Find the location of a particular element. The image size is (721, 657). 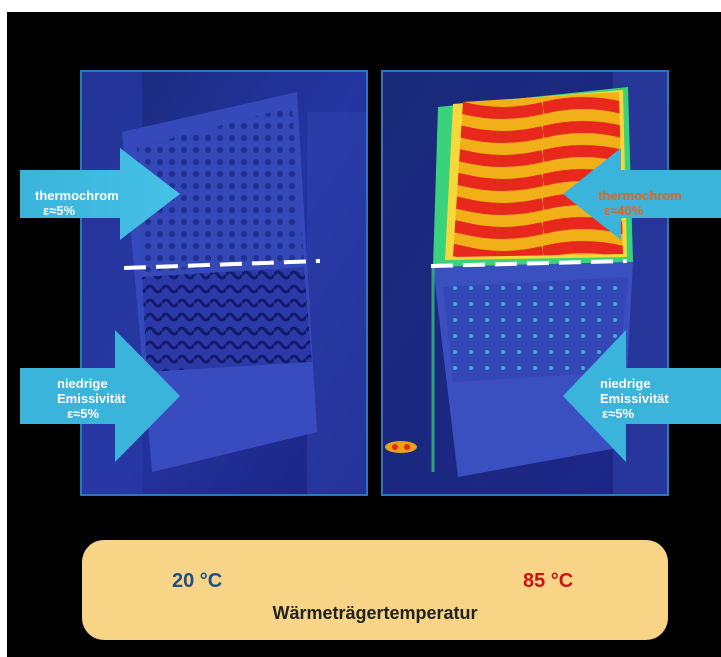

caption-box is located at coordinates (375, 590).